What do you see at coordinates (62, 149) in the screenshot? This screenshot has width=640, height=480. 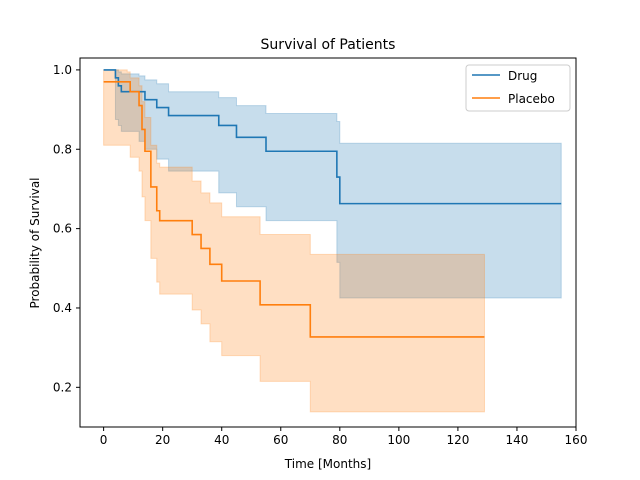 I see `y-tick-label: 0.8` at bounding box center [62, 149].